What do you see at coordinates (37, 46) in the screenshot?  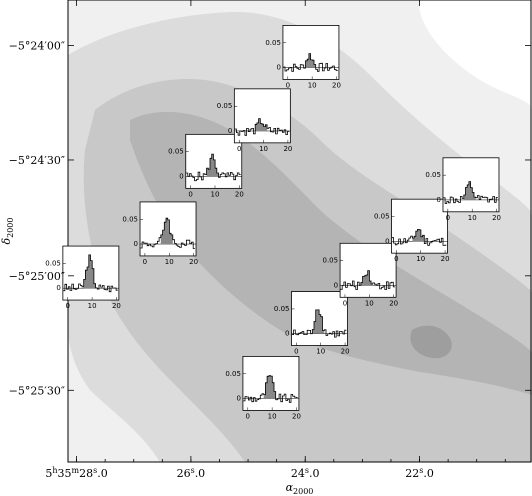 I see `y-tick-label: −5°24′00″` at bounding box center [37, 46].